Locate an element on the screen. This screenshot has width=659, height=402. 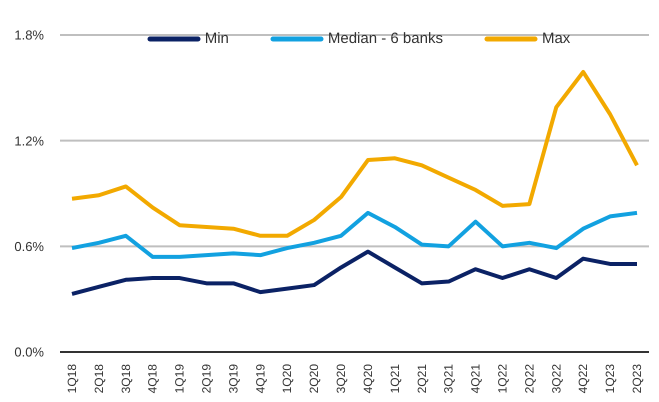
x-tick-label: 4Q22 is located at coordinates (583, 379).